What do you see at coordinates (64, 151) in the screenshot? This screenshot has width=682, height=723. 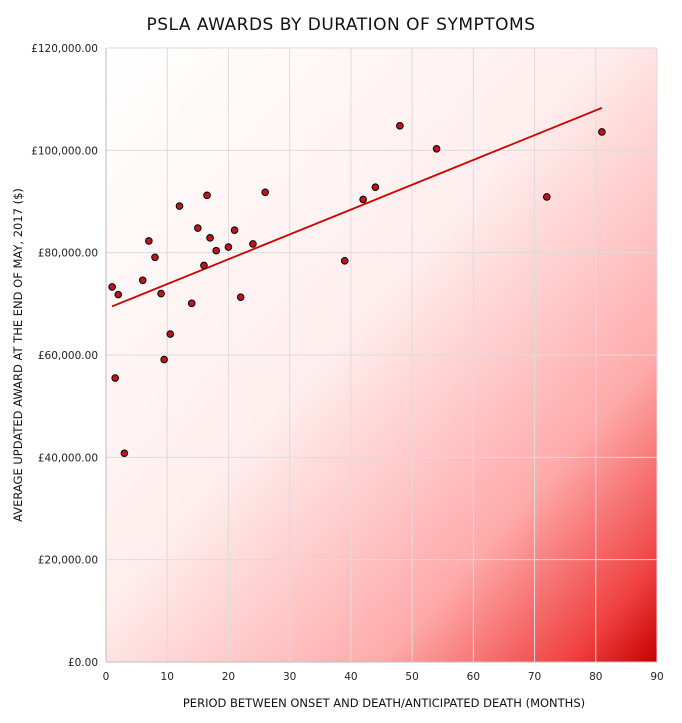 I see `y-tick-label: £100,000.00` at bounding box center [64, 151].